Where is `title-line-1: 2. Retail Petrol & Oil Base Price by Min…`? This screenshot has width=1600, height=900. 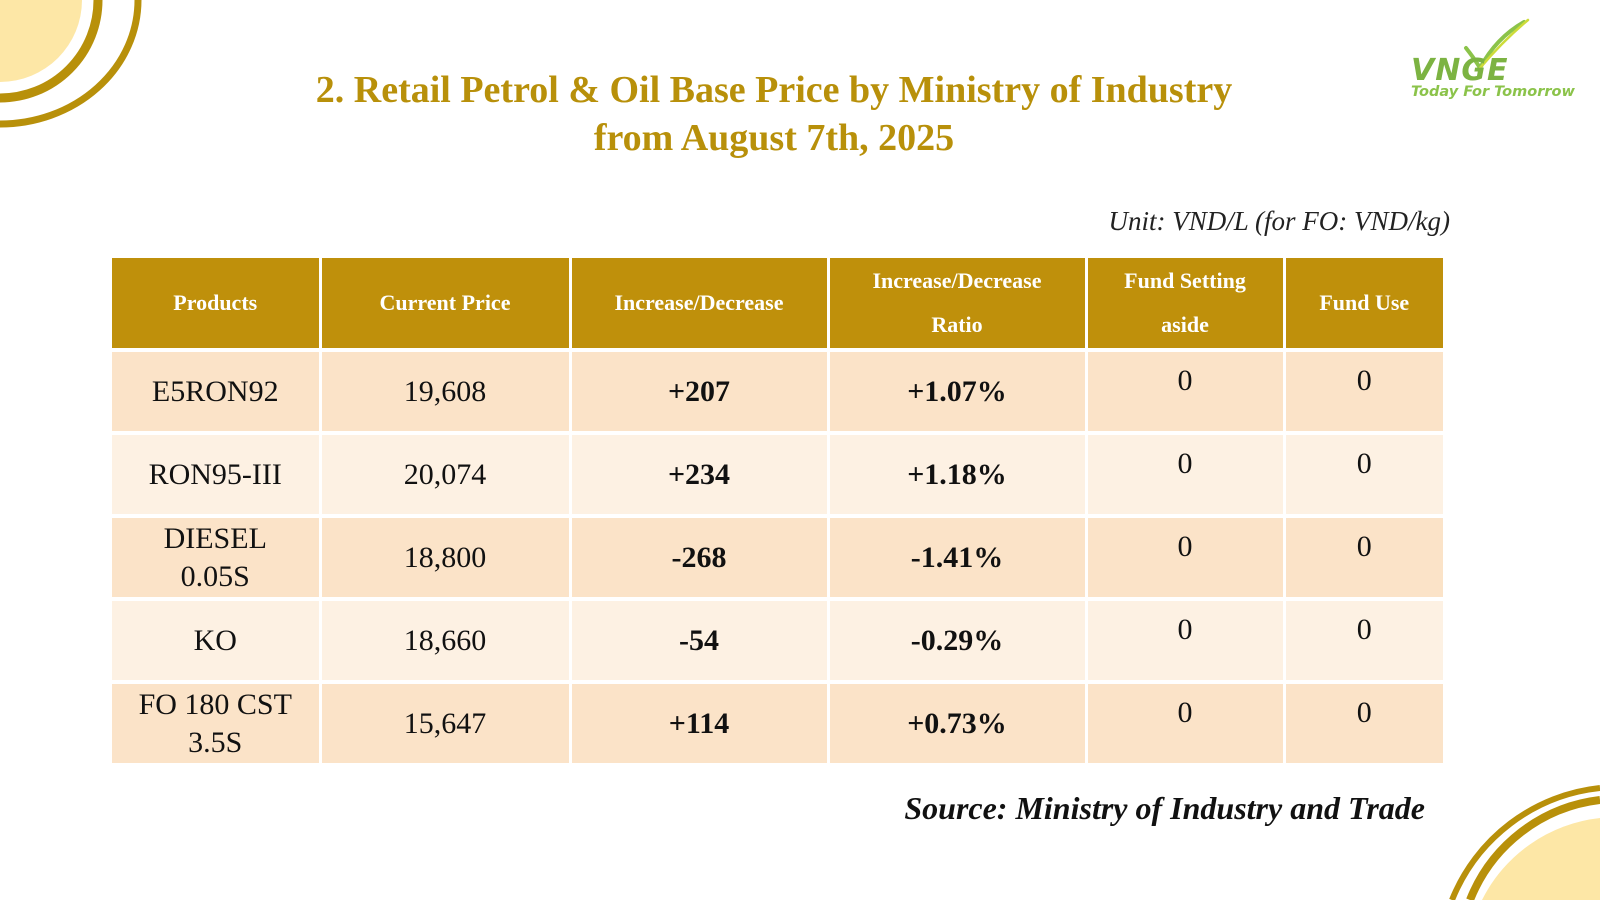 title-line-1: 2. Retail Petrol & Oil Base Price by Min… is located at coordinates (774, 90).